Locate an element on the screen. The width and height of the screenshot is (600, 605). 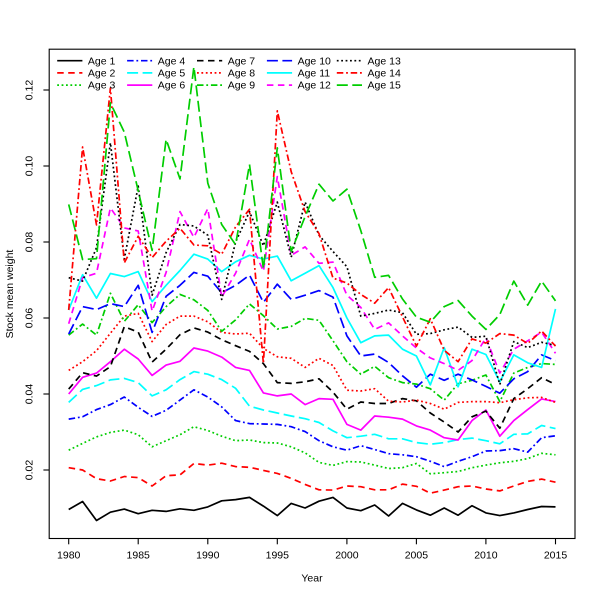
svg-text: Age 9 is located at coordinates (242, 86).